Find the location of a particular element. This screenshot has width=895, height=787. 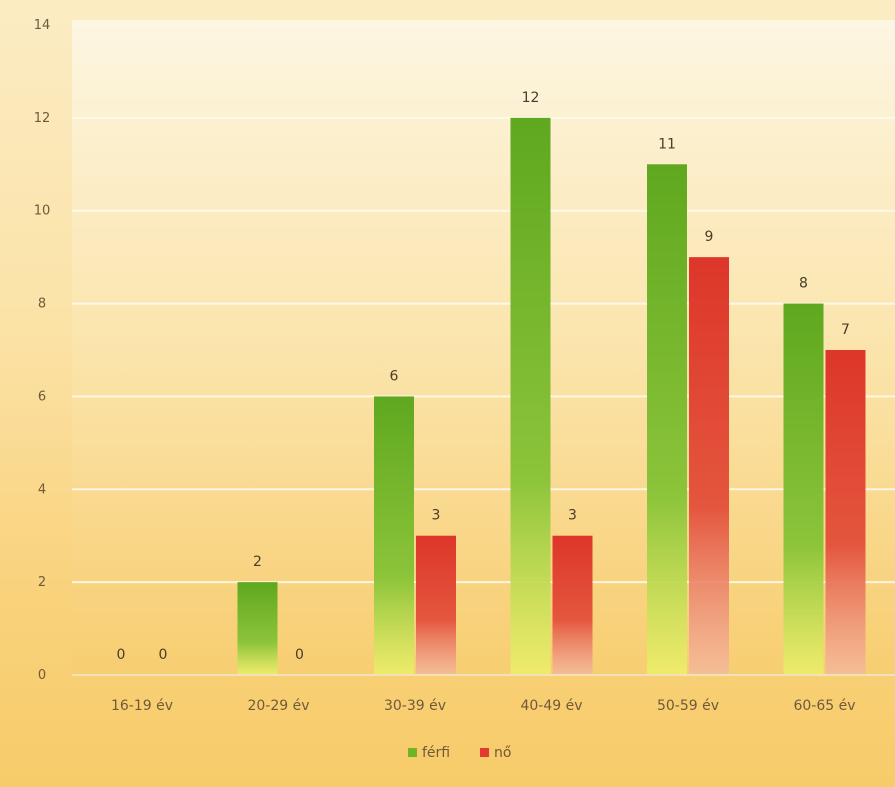

y-tick-label: 6 is located at coordinates (42, 396).